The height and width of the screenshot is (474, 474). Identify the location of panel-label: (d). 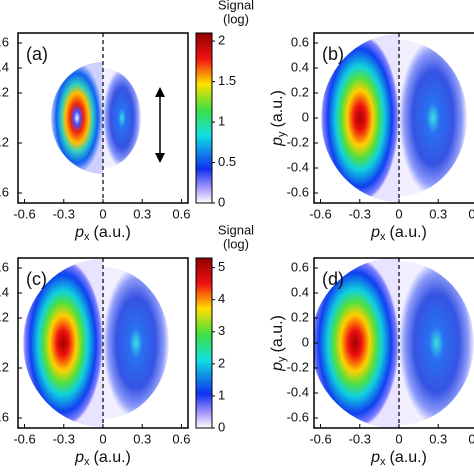
(333, 279).